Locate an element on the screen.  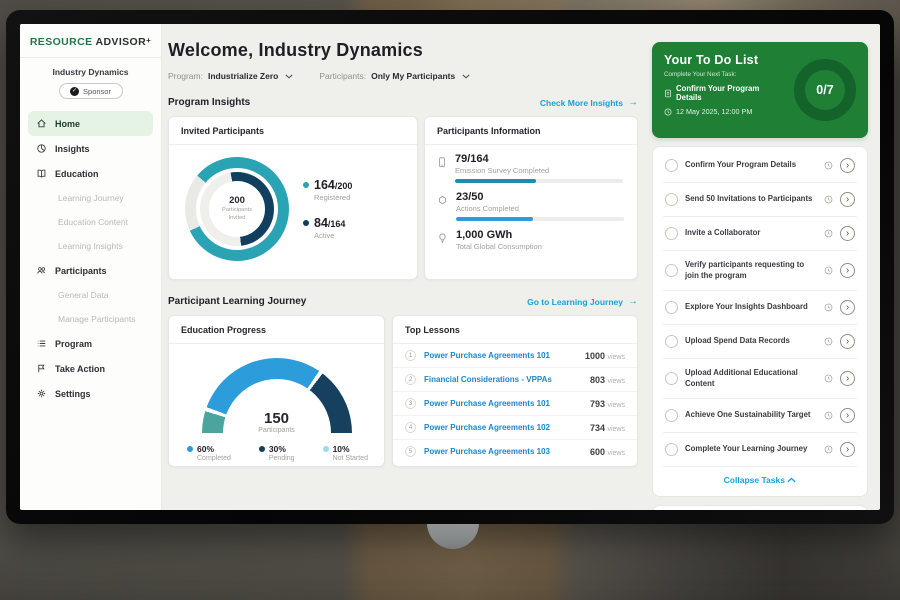
legend-item-pending: 30% Pending is located at coordinates (276, 453).